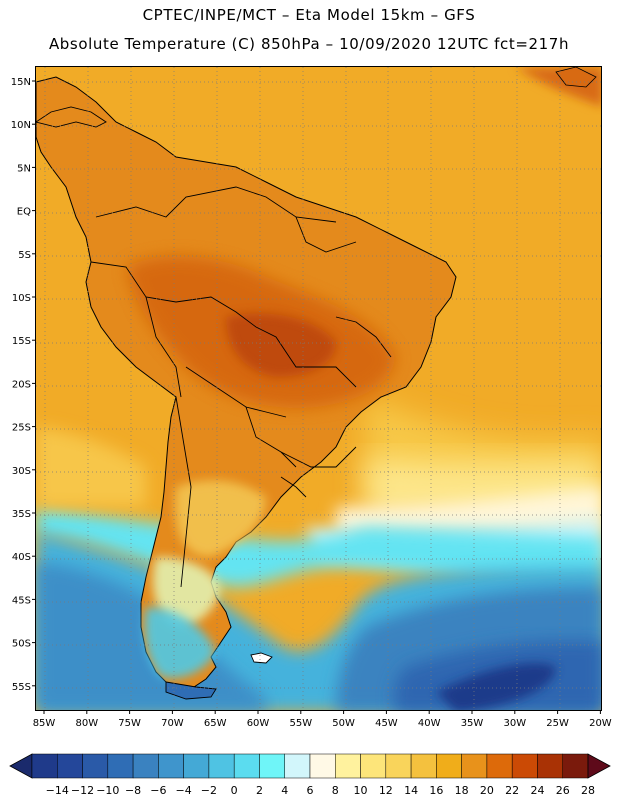 Image resolution: width=618 pixels, height=800 pixels. I want to click on map-title-line1: CPTEC/INPE/MCT – Eta Model 15km – GFS, so click(309, 15).